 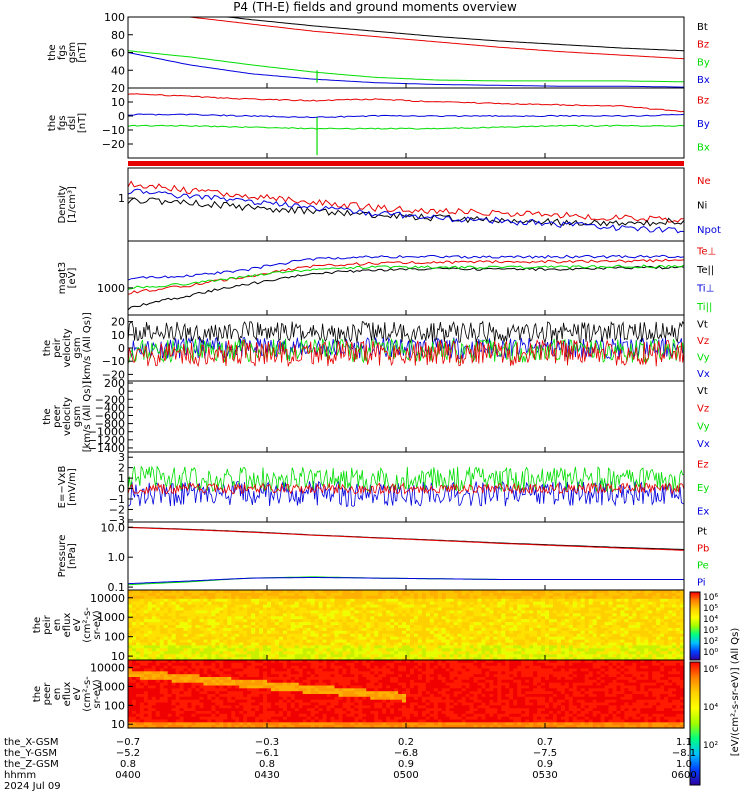 I want to click on series-line-Bx-fgs_gsm, so click(x=405, y=70).